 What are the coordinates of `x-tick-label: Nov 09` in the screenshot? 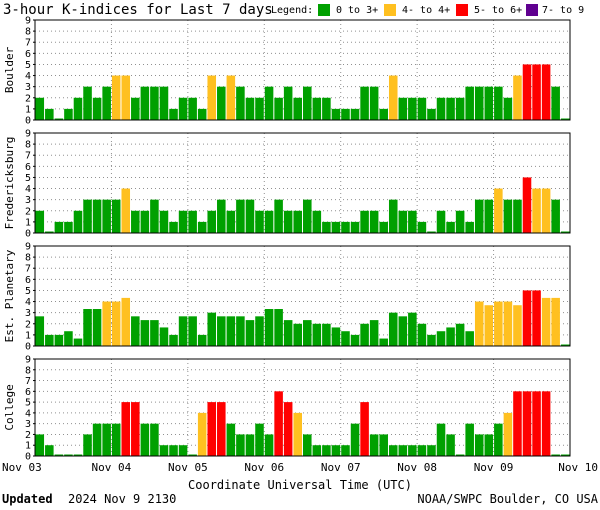 It's located at (494, 467).